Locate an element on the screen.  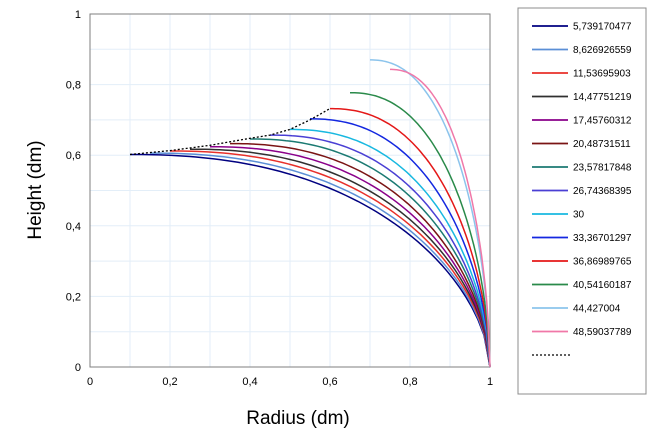
legend-label: 36,86989765 is located at coordinates (602, 262).